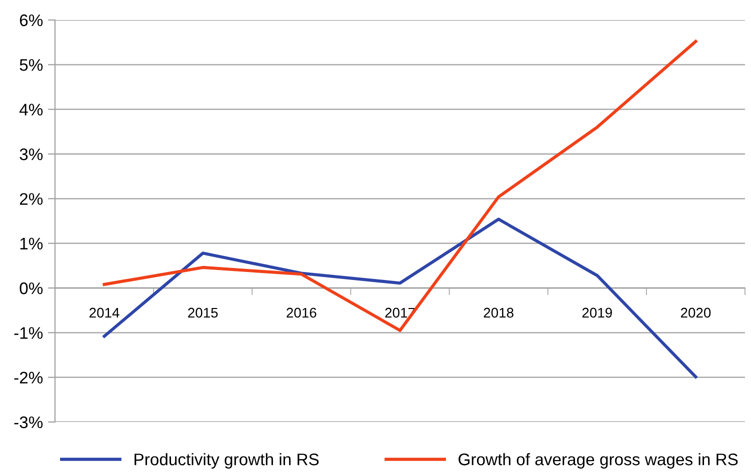 The height and width of the screenshot is (476, 751). I want to click on x-tick-label: 2018, so click(499, 313).